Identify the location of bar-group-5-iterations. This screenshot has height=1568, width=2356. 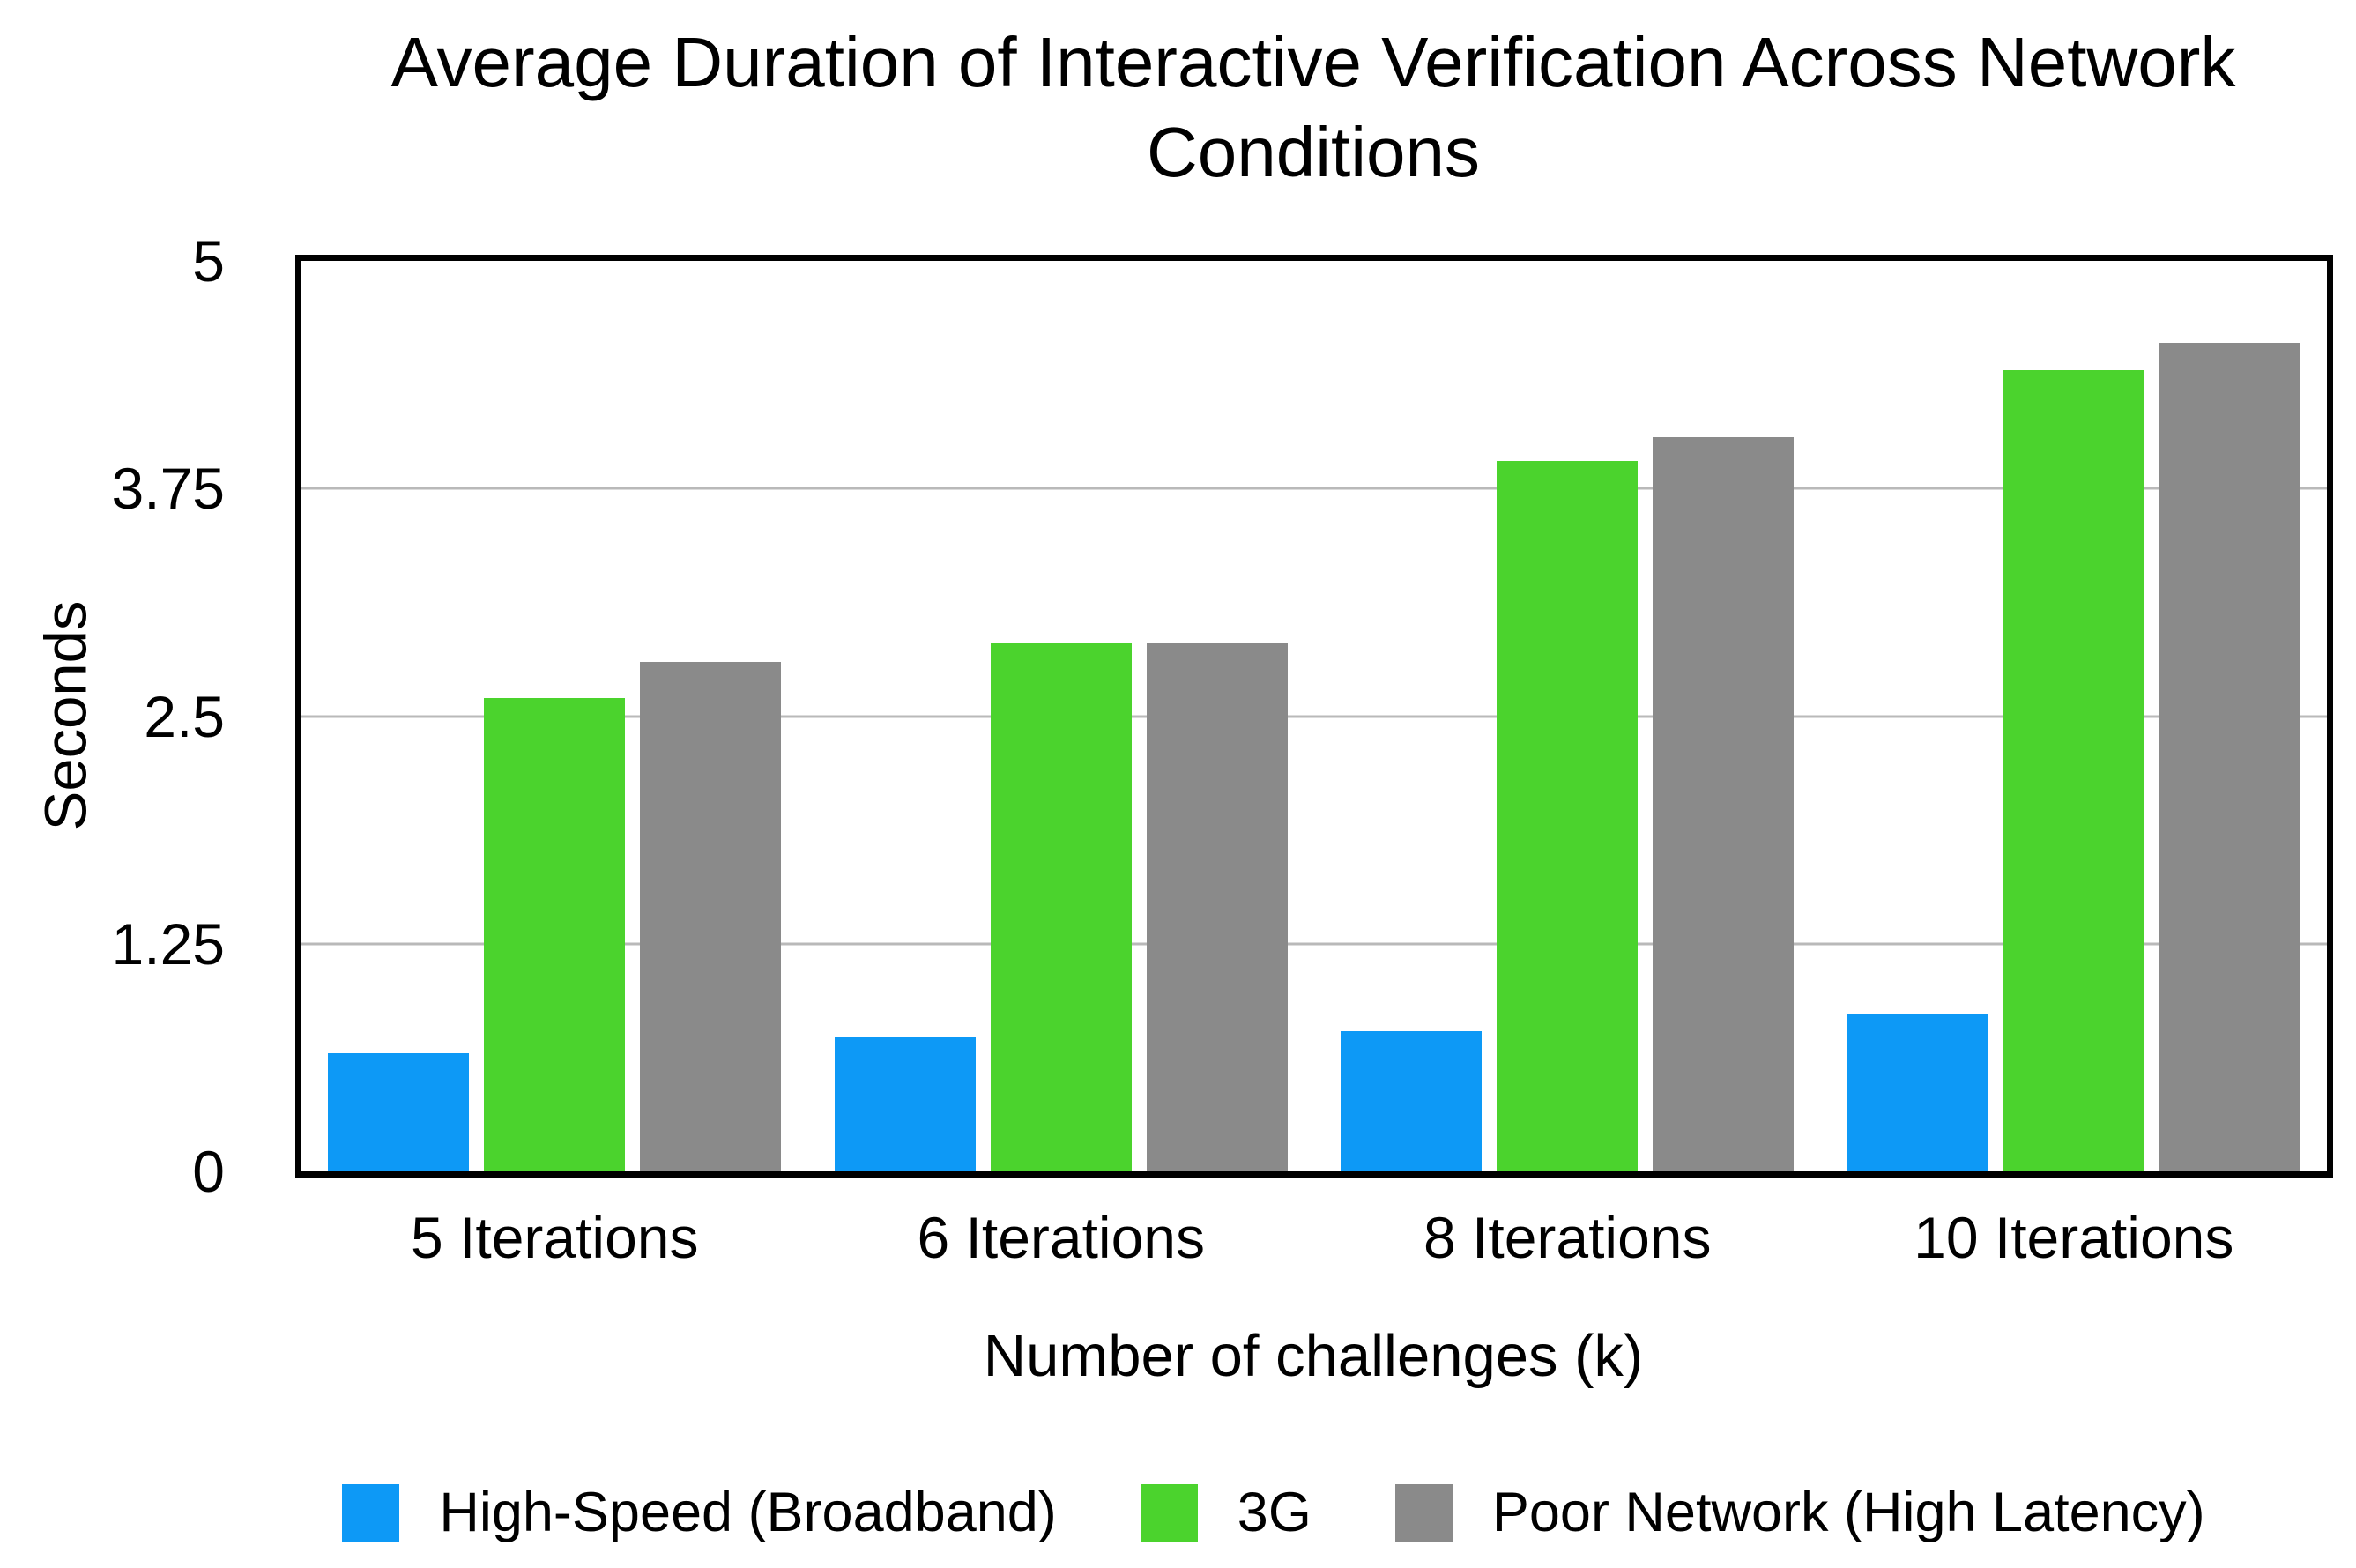
(554, 716).